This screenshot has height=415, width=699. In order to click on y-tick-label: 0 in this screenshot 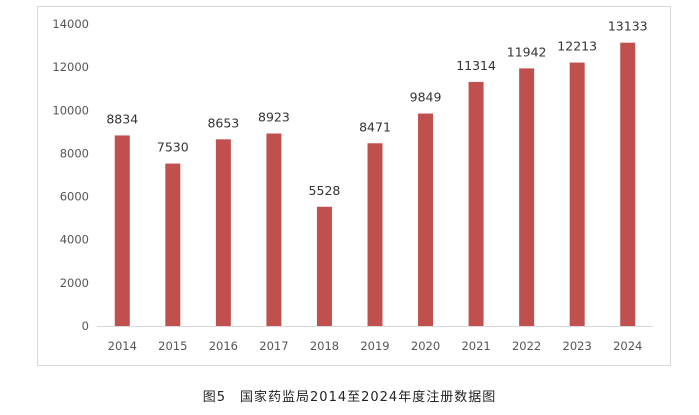, I will do `click(85, 326)`.